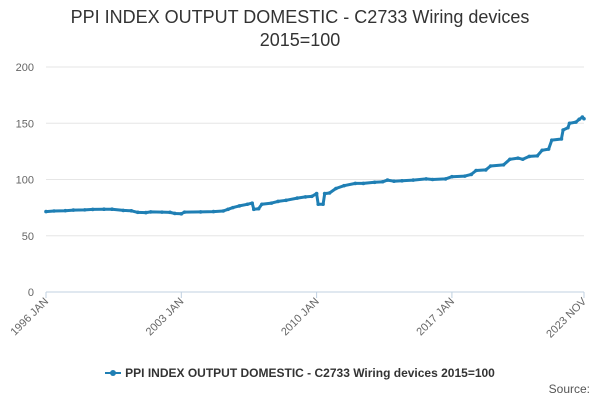 The image size is (600, 400). I want to click on y-tick-label: 200, so click(25, 68).